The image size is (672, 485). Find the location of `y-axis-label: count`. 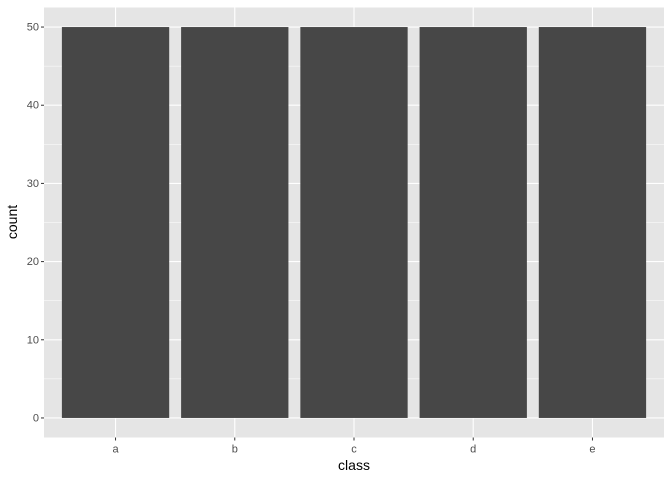

y-axis-label: count is located at coordinates (12, 222).